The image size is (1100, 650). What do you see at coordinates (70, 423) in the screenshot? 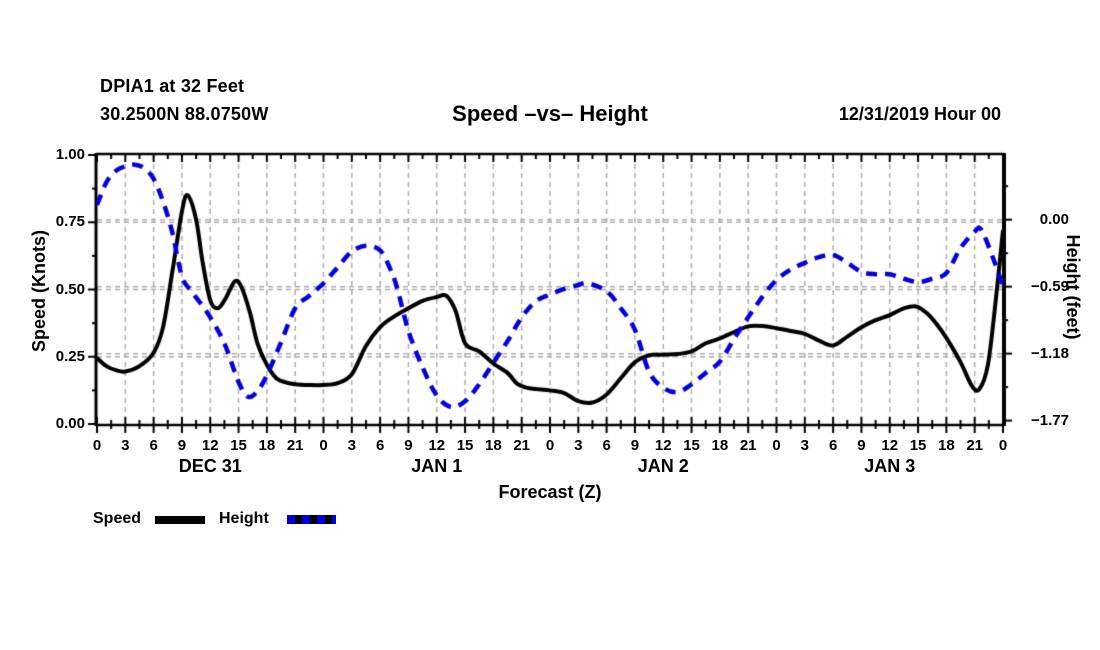
I see `left-tick-label: 0.00` at bounding box center [70, 423].